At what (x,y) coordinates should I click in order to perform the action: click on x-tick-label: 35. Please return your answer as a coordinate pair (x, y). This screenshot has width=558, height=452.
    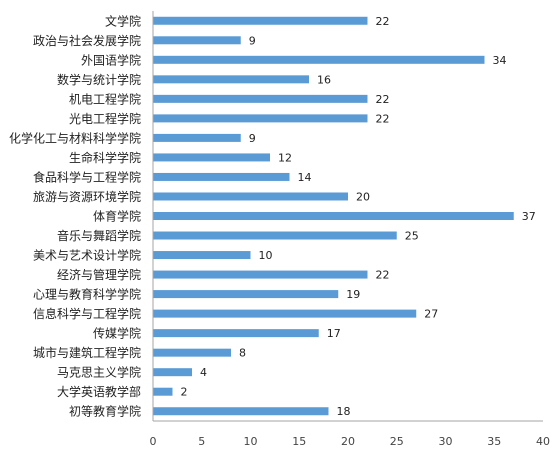
    Looking at the image, I should click on (494, 441).